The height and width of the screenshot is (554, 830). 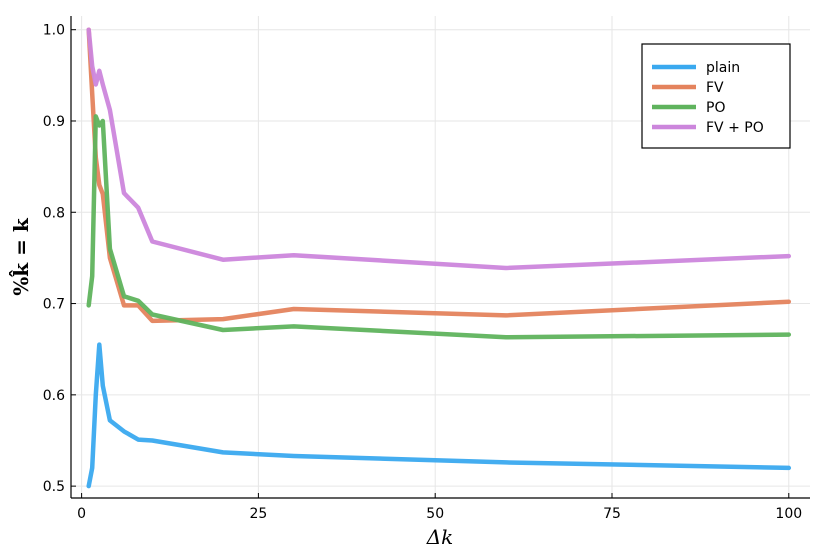 I want to click on legend-label: FV + PO, so click(x=735, y=128).